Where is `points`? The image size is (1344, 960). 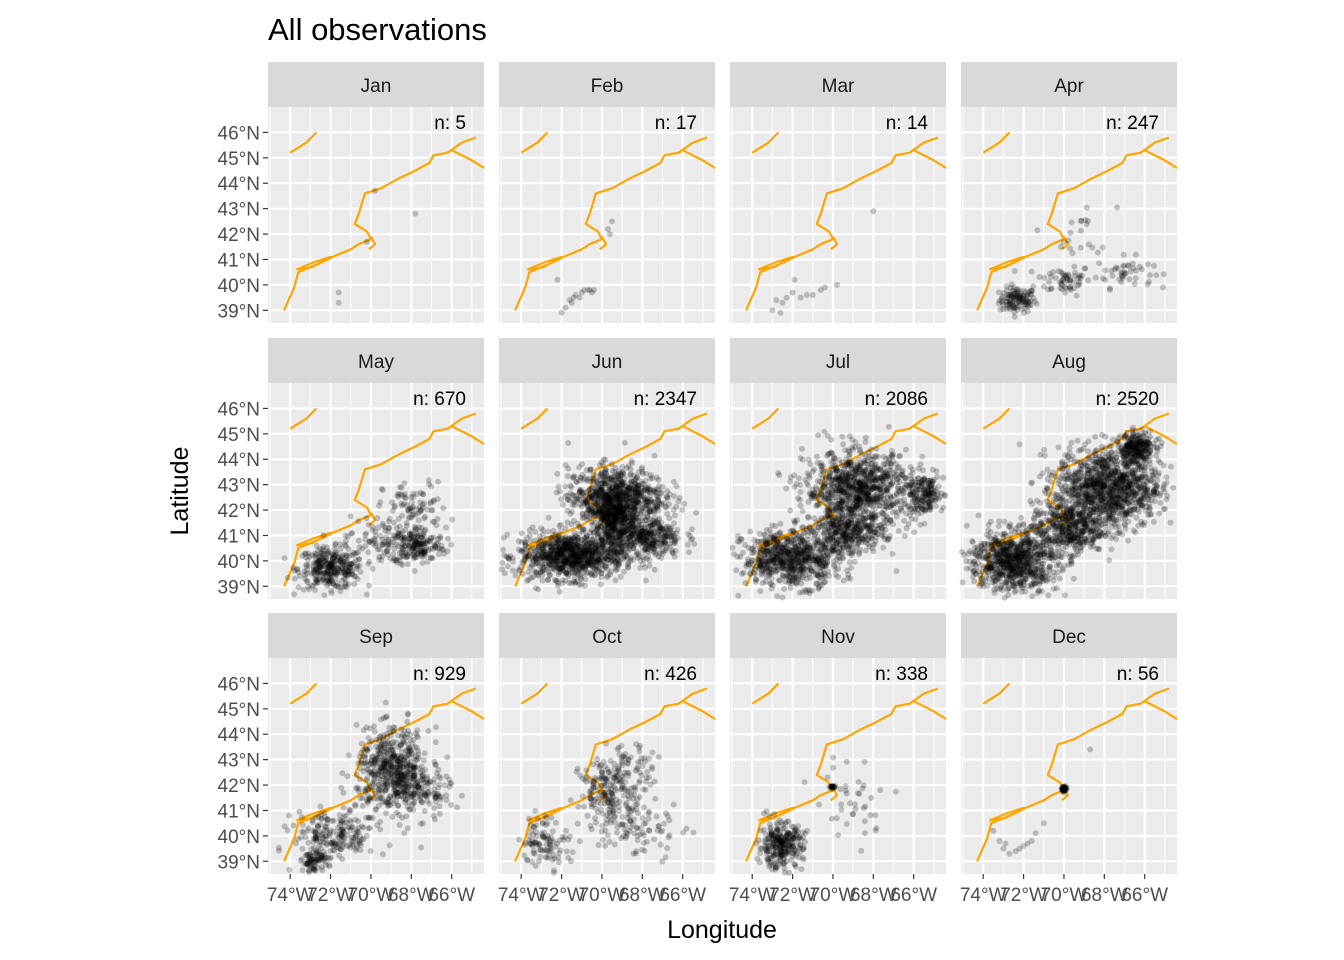
points is located at coordinates (584, 267).